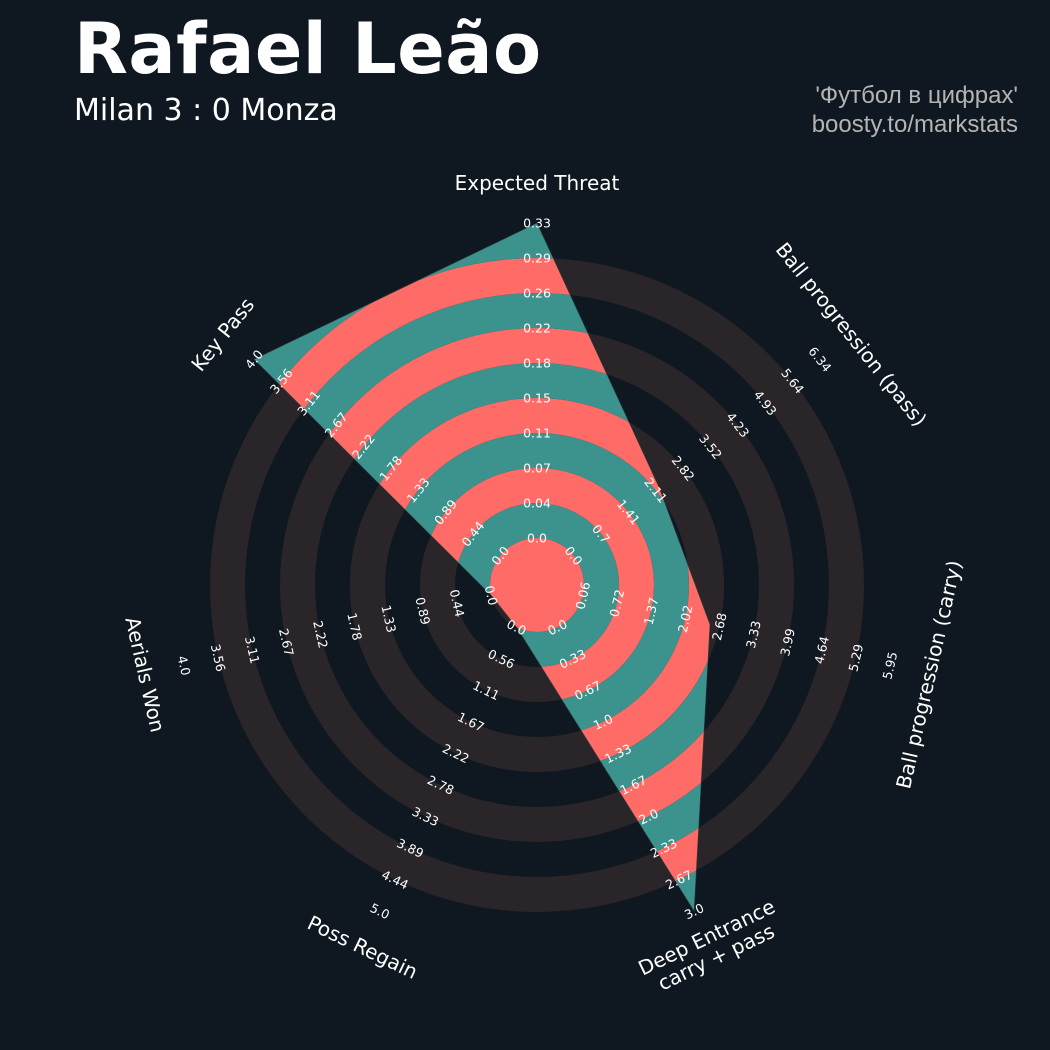 Image resolution: width=1050 pixels, height=1050 pixels. What do you see at coordinates (616, 603) in the screenshot?
I see `tick-label: 0.72` at bounding box center [616, 603].